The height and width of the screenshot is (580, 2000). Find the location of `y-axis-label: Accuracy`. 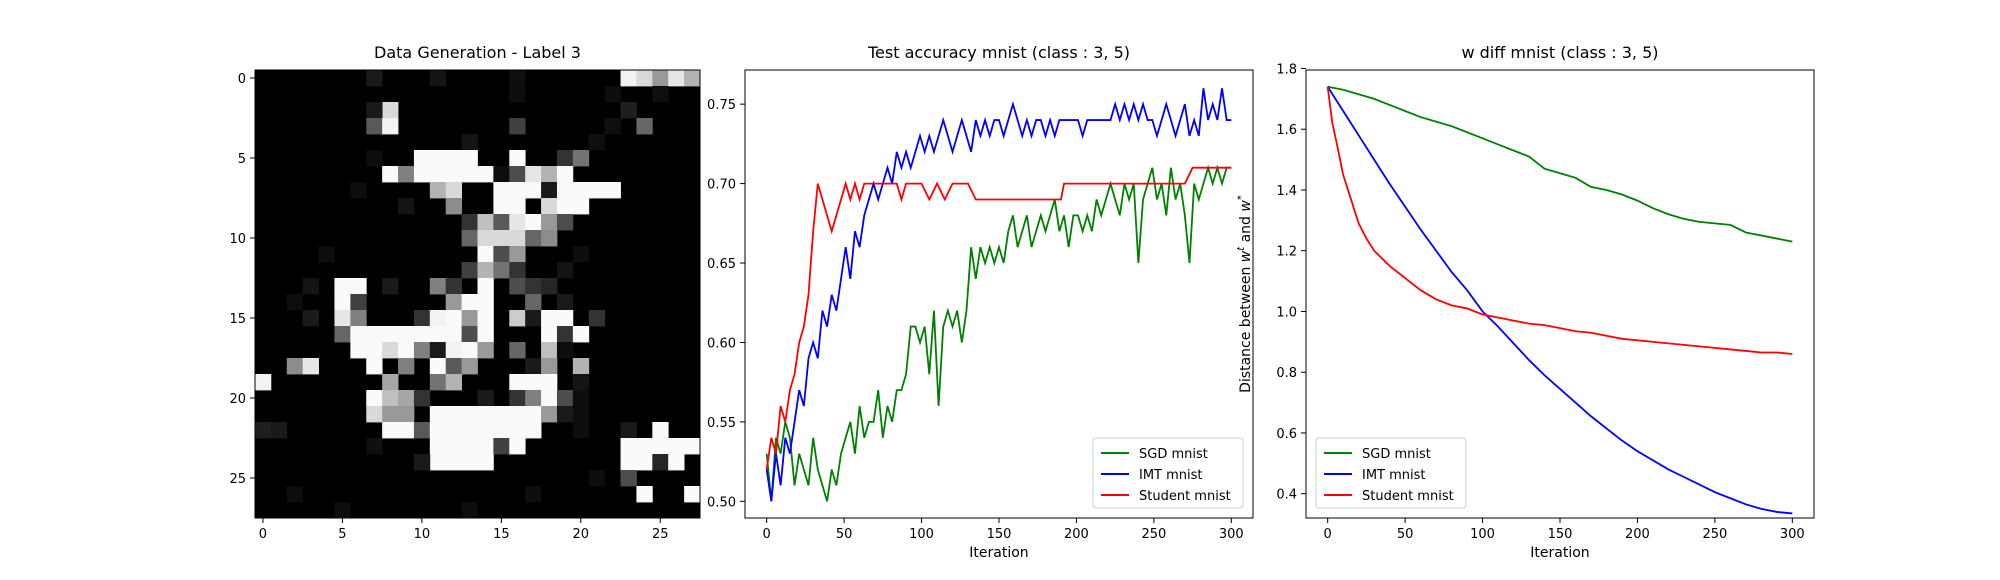

y-axis-label: Accuracy is located at coordinates (685, 294).